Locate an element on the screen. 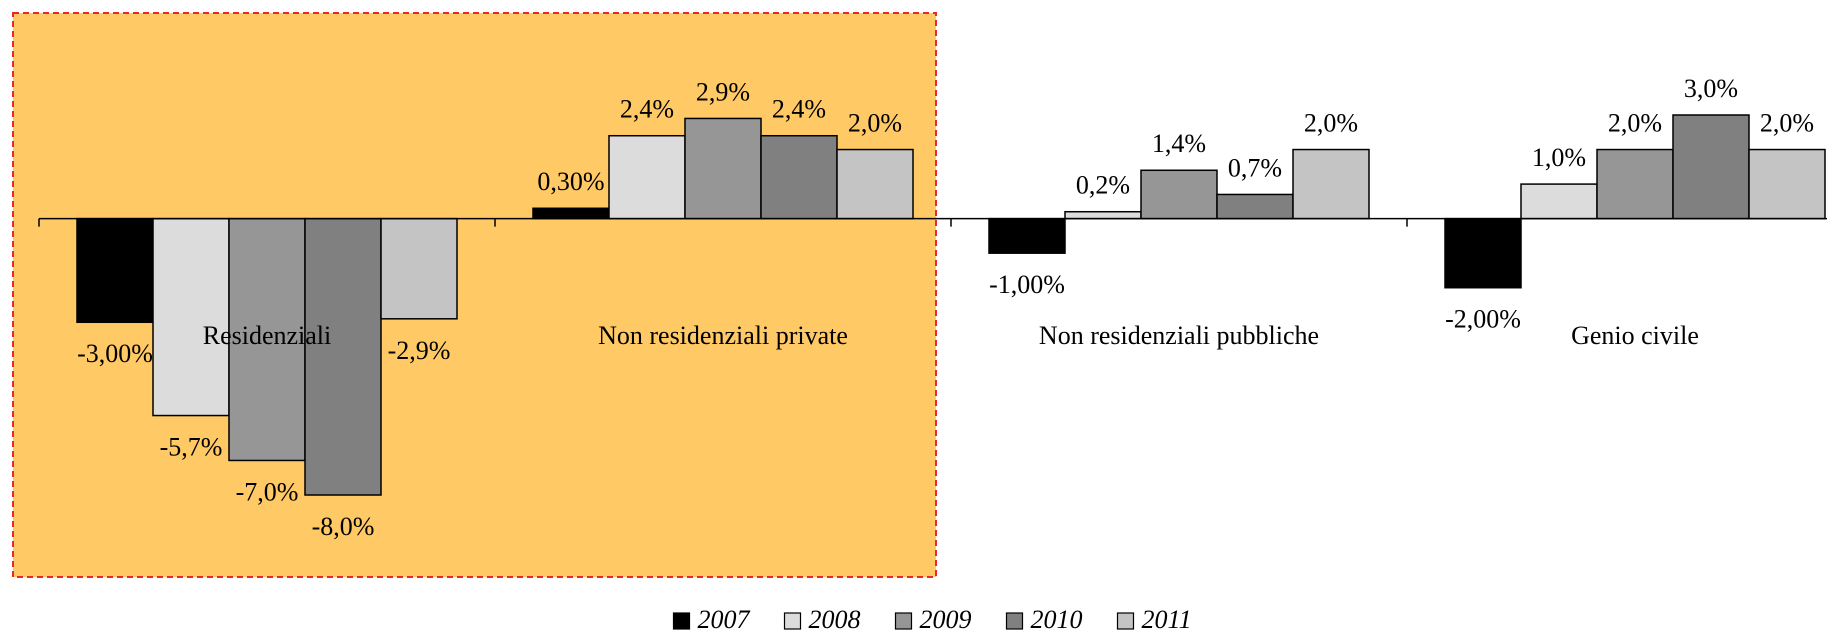 The image size is (1846, 635). category-label: Residenziali is located at coordinates (267, 335).